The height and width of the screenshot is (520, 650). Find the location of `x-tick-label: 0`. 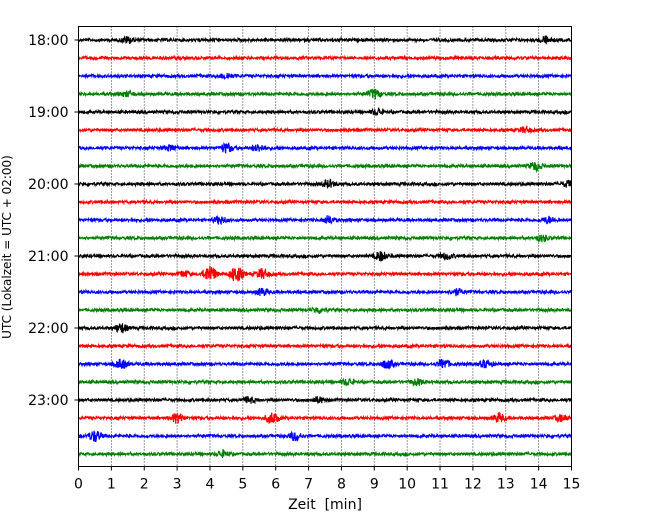

x-tick-label: 0 is located at coordinates (78, 485).